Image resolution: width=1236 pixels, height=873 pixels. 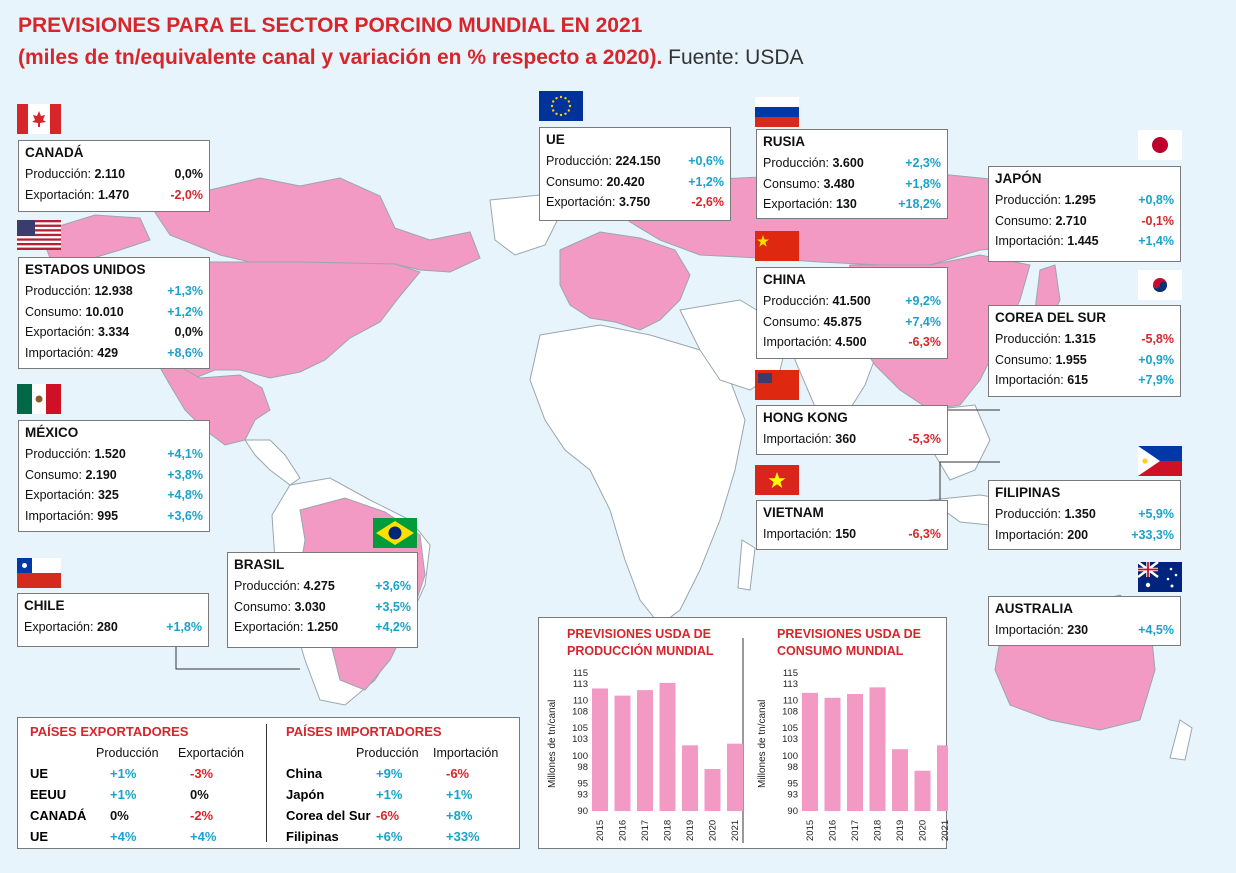 I want to click on stat-row: Importación: 615 +7,9%, so click(x=1084, y=380).